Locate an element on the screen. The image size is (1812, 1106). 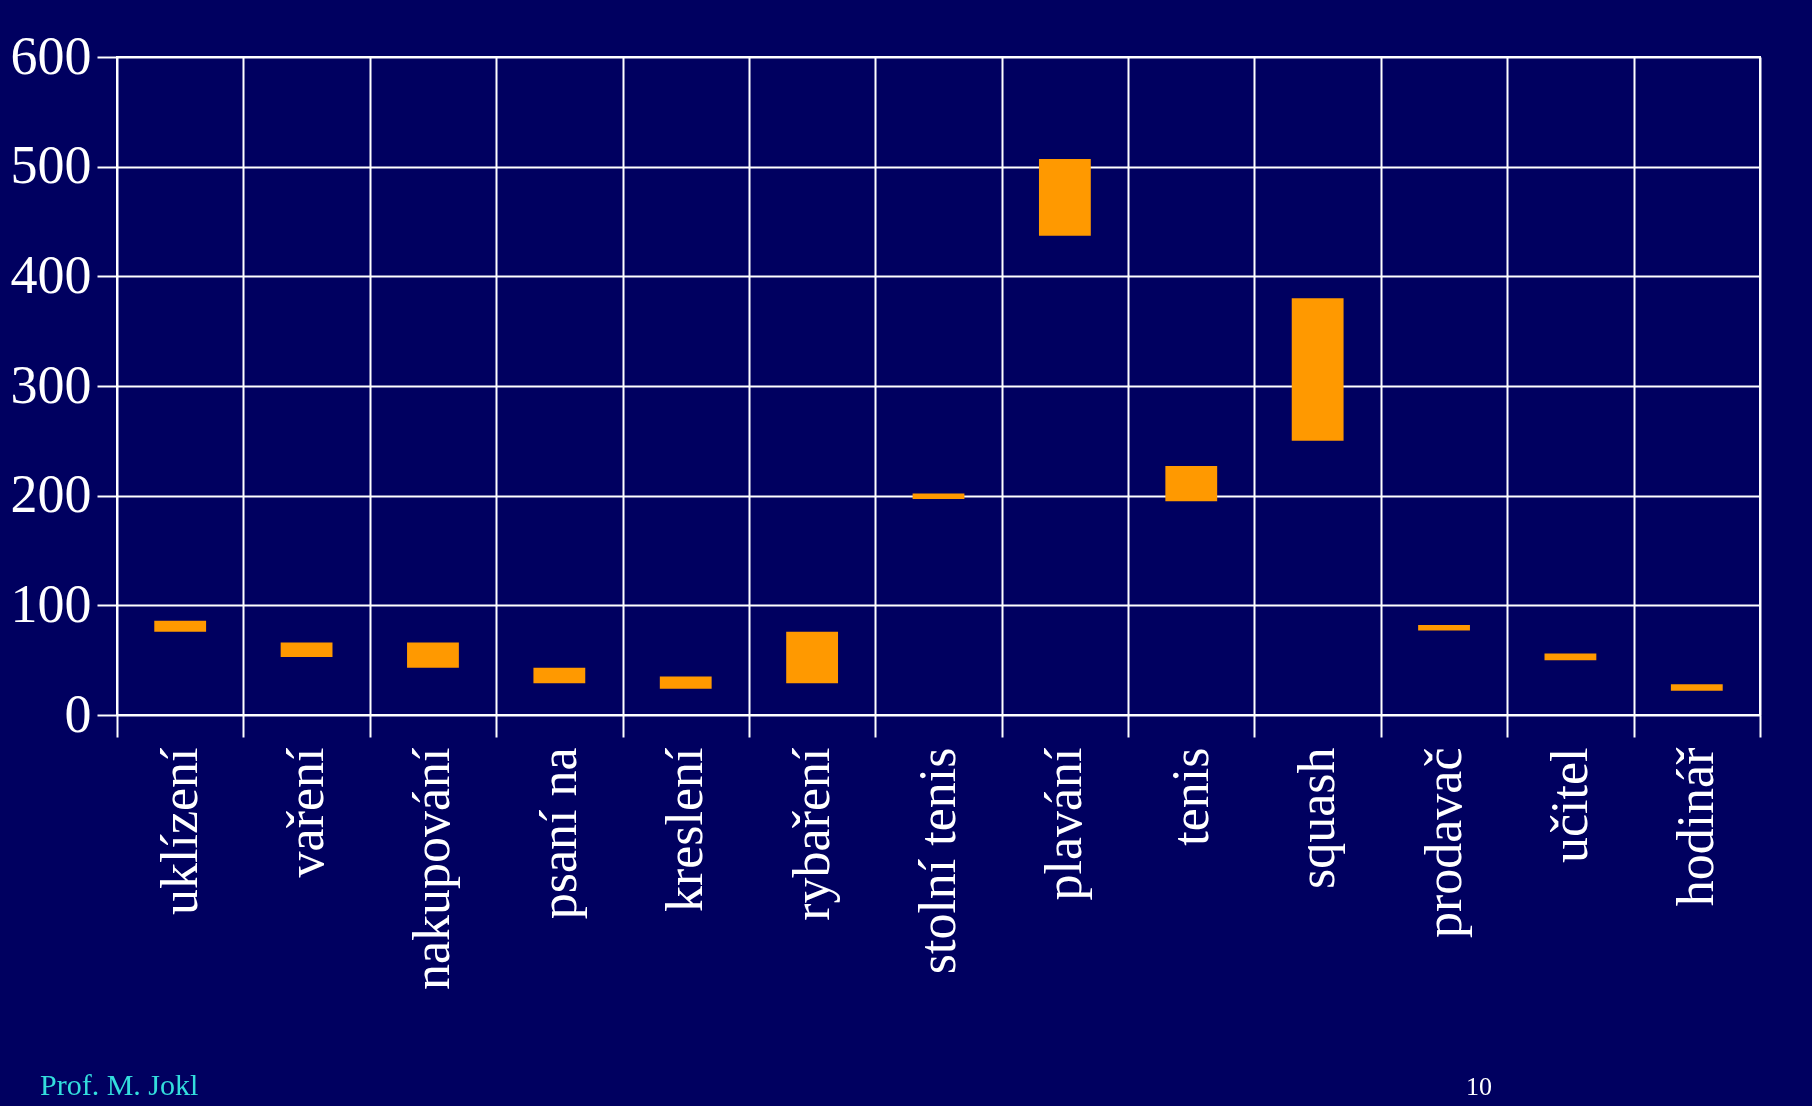
x-tick-label: hodinář is located at coordinates (1696, 827).